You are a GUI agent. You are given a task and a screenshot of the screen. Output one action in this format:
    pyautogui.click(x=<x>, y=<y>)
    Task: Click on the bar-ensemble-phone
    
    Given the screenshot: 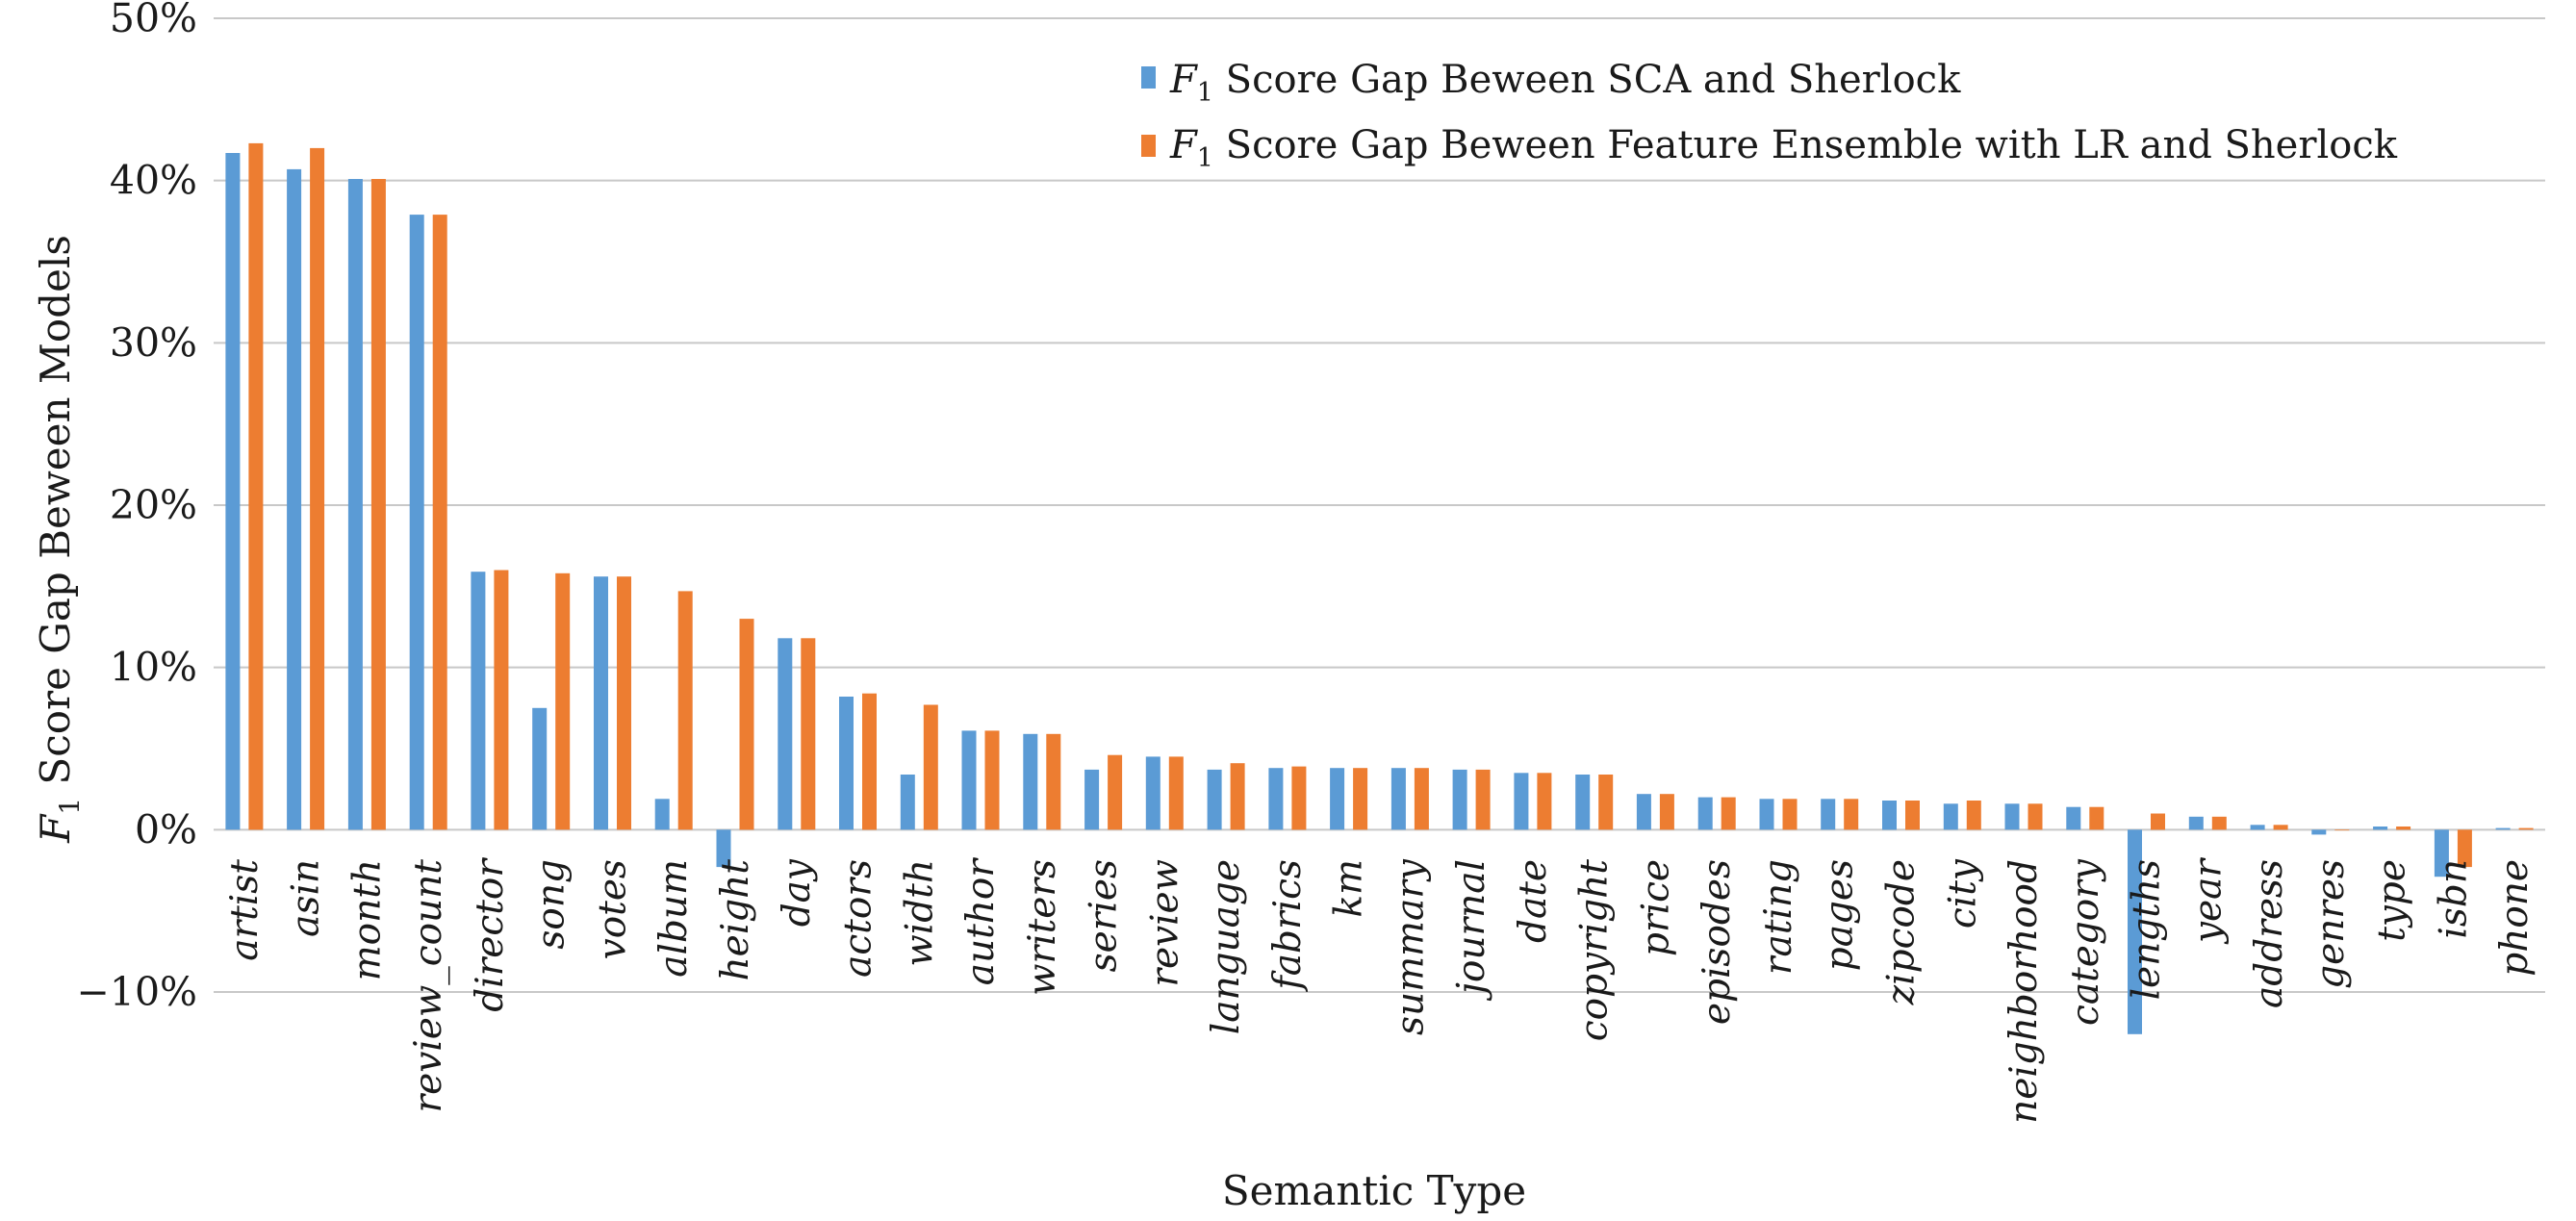 What is the action you would take?
    pyautogui.click(x=2526, y=828)
    